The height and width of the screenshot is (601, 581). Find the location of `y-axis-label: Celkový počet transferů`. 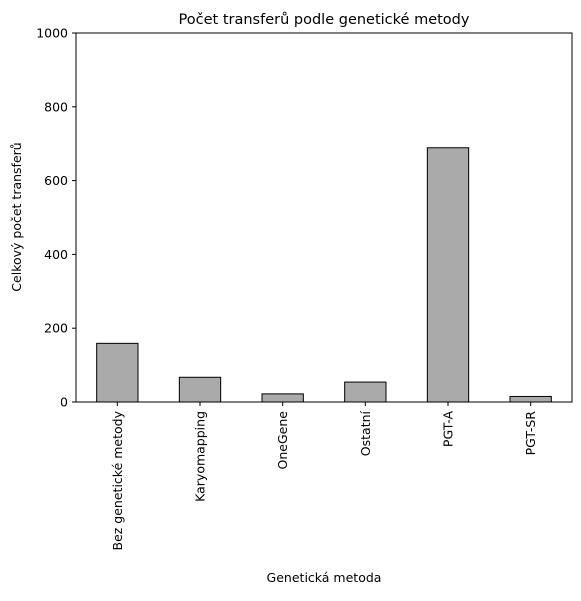

y-axis-label: Celkový počet transferů is located at coordinates (16, 216).